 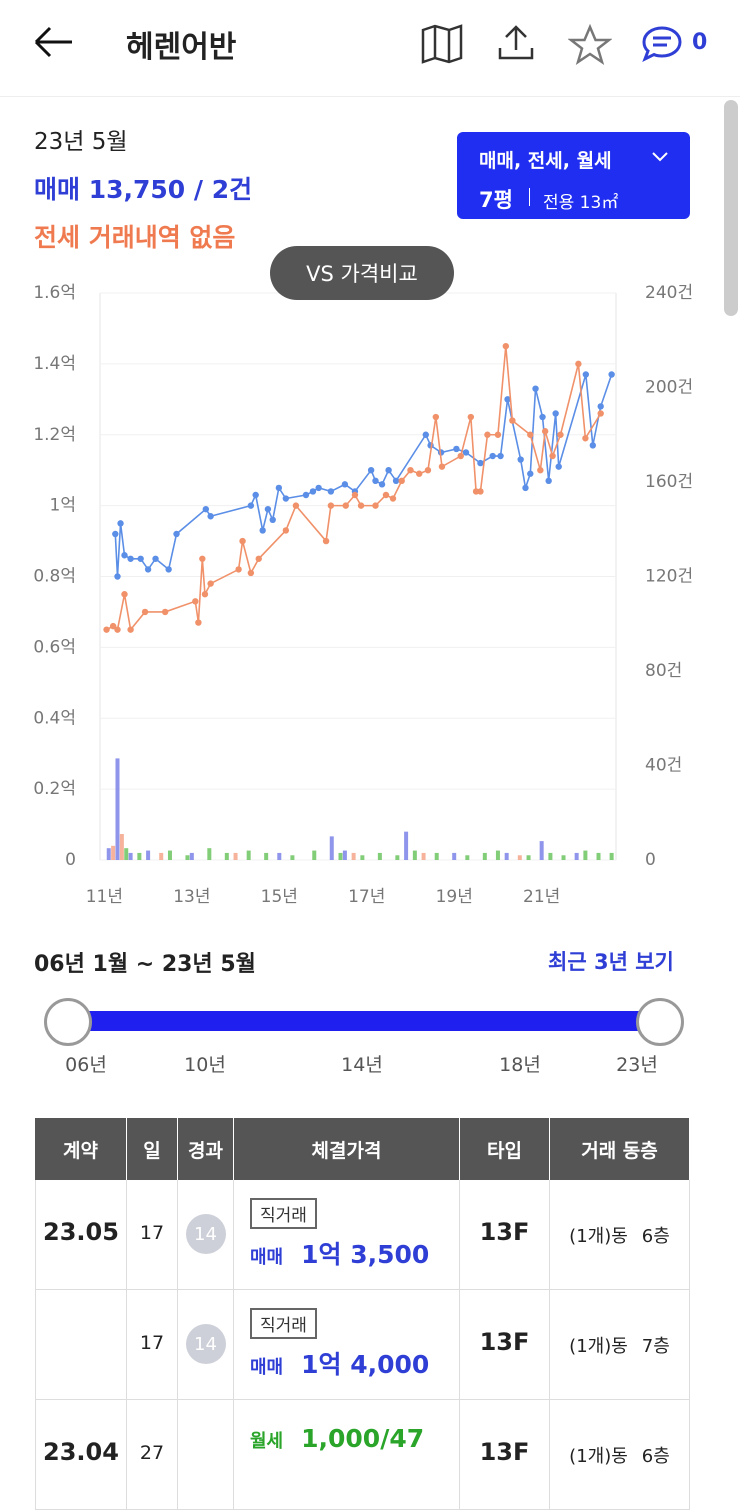 I want to click on title: 헤렌어반, so click(x=181, y=47).